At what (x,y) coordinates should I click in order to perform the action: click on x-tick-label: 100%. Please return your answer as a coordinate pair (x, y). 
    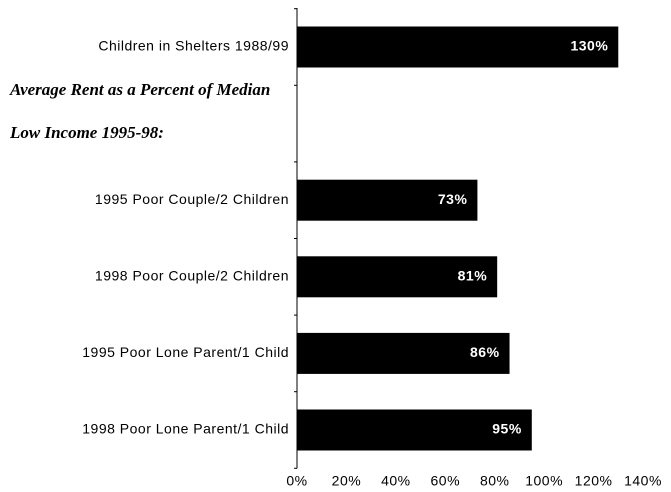
    Looking at the image, I should click on (544, 481).